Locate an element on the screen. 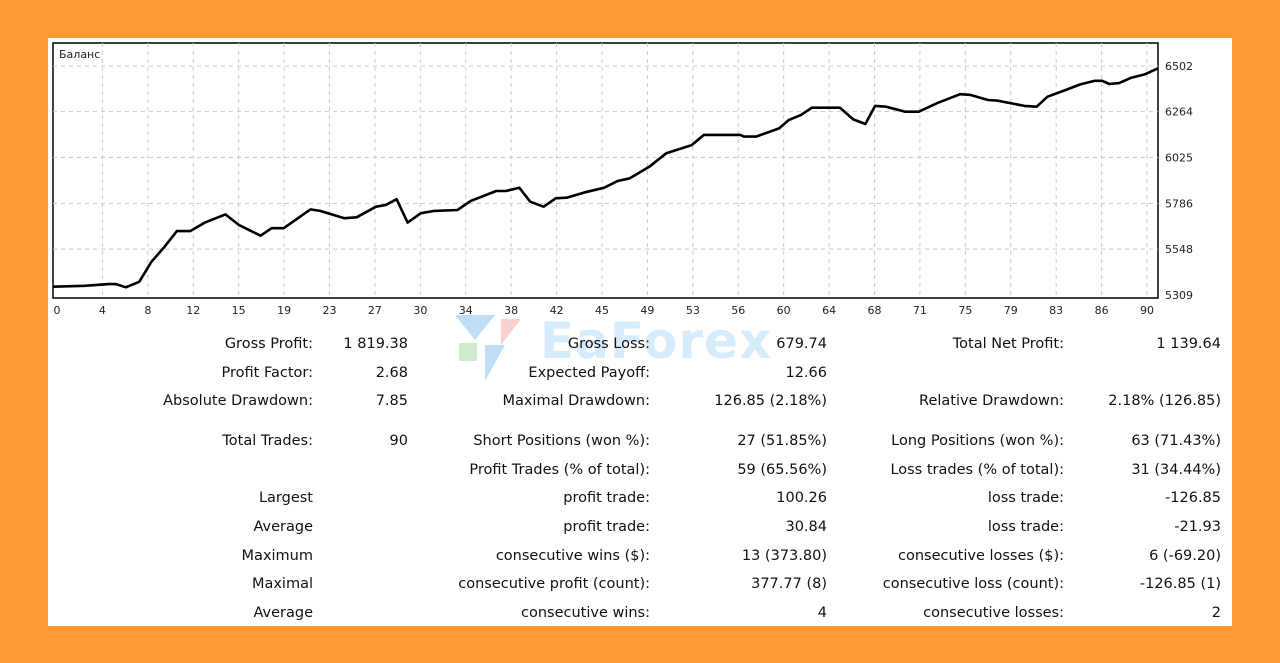 The height and width of the screenshot is (663, 1280). y-tick-label: 6502 is located at coordinates (1179, 66).